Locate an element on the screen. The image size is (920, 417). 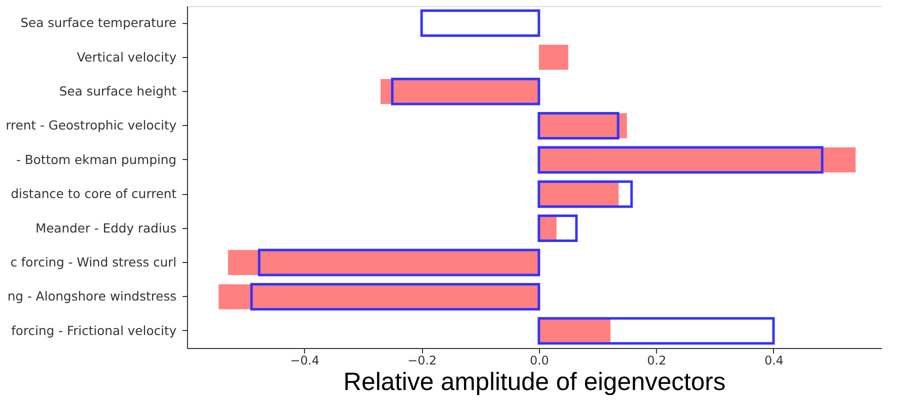
y-tick-label: ng - Alongshore windstress is located at coordinates (91, 296).